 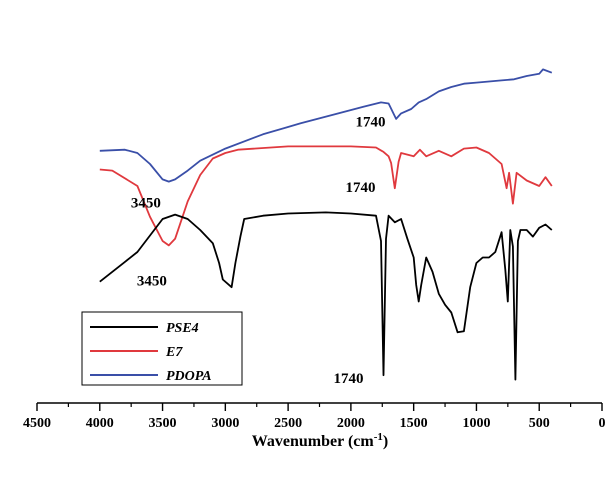 What do you see at coordinates (163, 423) in the screenshot?
I see `x-tick-label: 3500` at bounding box center [163, 423].